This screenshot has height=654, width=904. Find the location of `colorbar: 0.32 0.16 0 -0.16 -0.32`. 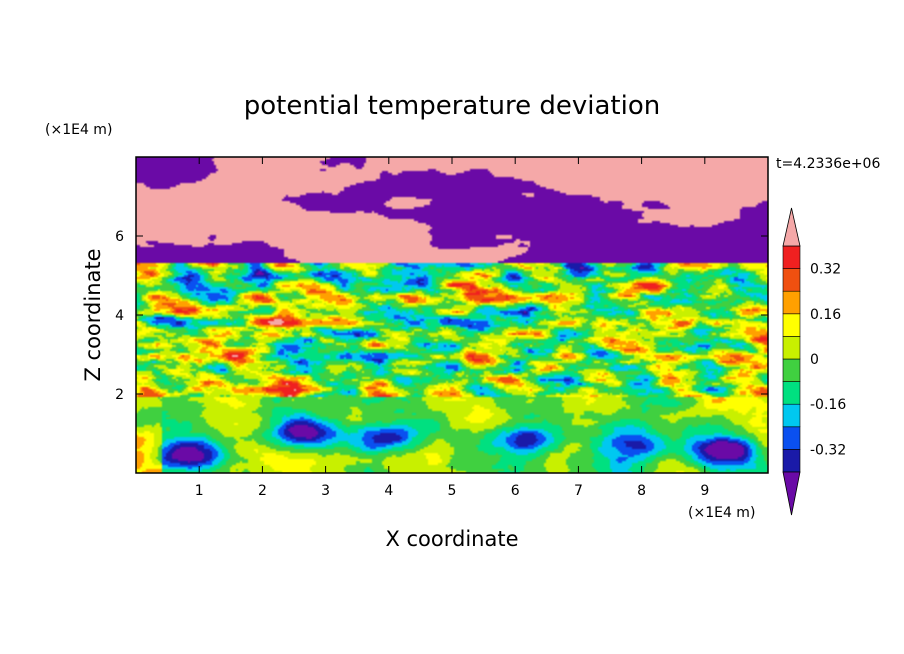

colorbar: 0.32 0.16 0 -0.16 -0.32 is located at coordinates (814, 361).